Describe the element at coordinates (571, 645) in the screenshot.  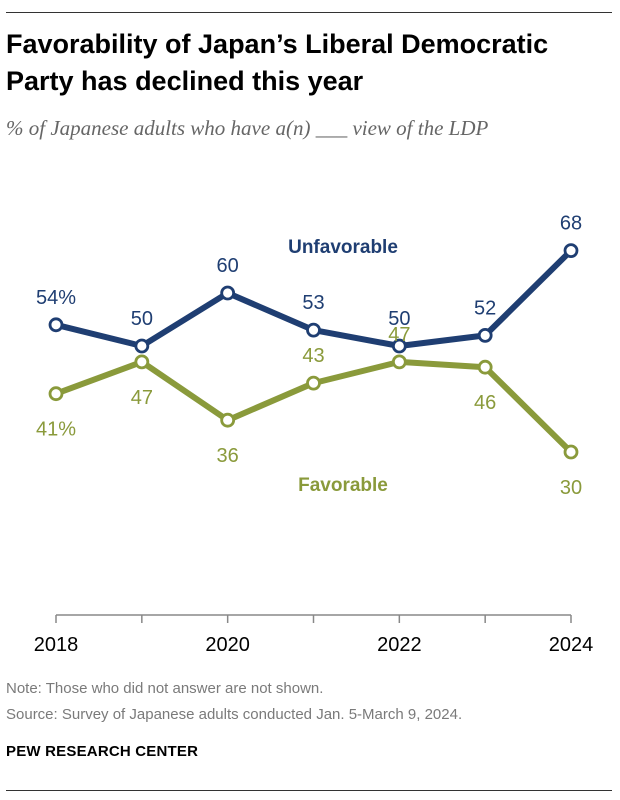
I see `x-tick-label: 2024` at that location.